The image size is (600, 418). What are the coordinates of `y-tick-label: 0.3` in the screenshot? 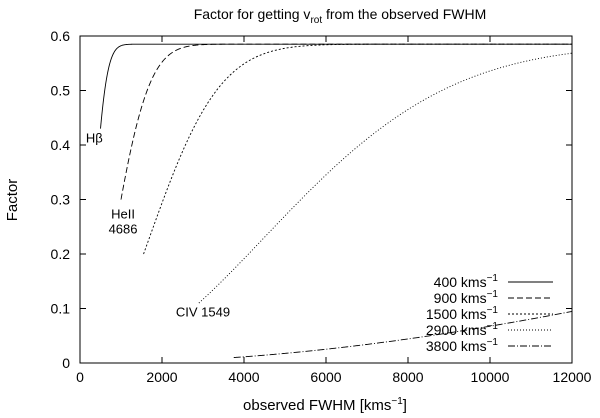 It's located at (61, 200).